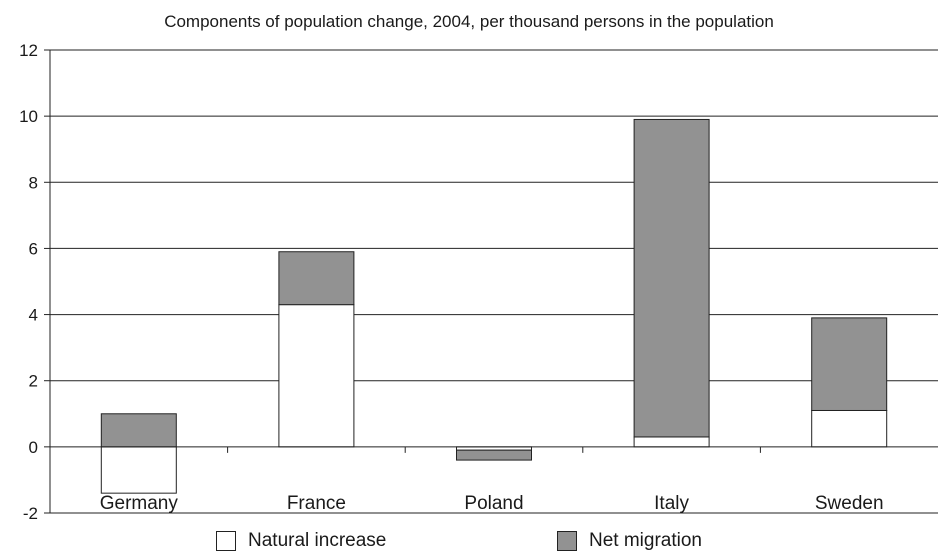  What do you see at coordinates (469, 543) in the screenshot?
I see `legend: Natural increase Net migration` at bounding box center [469, 543].